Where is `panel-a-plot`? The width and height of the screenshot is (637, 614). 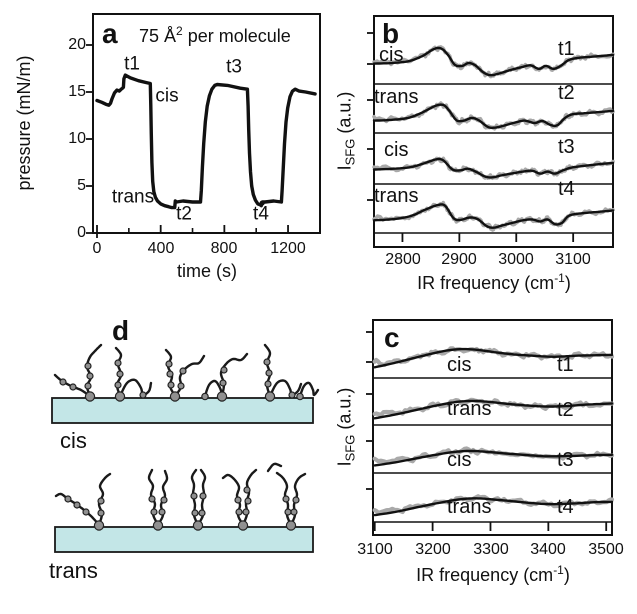
panel-a-plot is located at coordinates (203, 125).